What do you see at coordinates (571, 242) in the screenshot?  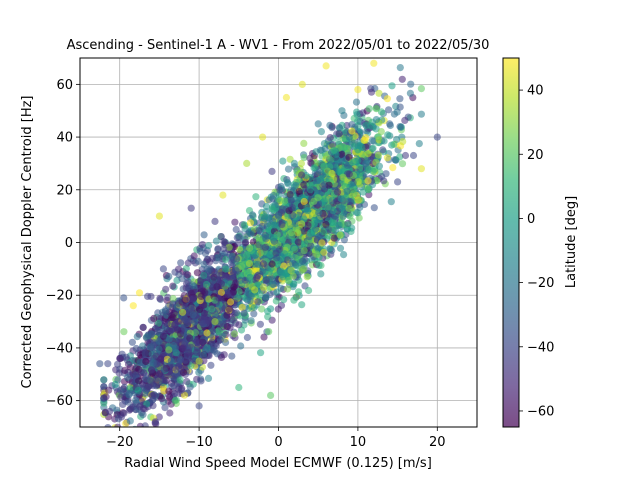 I see `colorbar-label: Latitude [deg]` at bounding box center [571, 242].